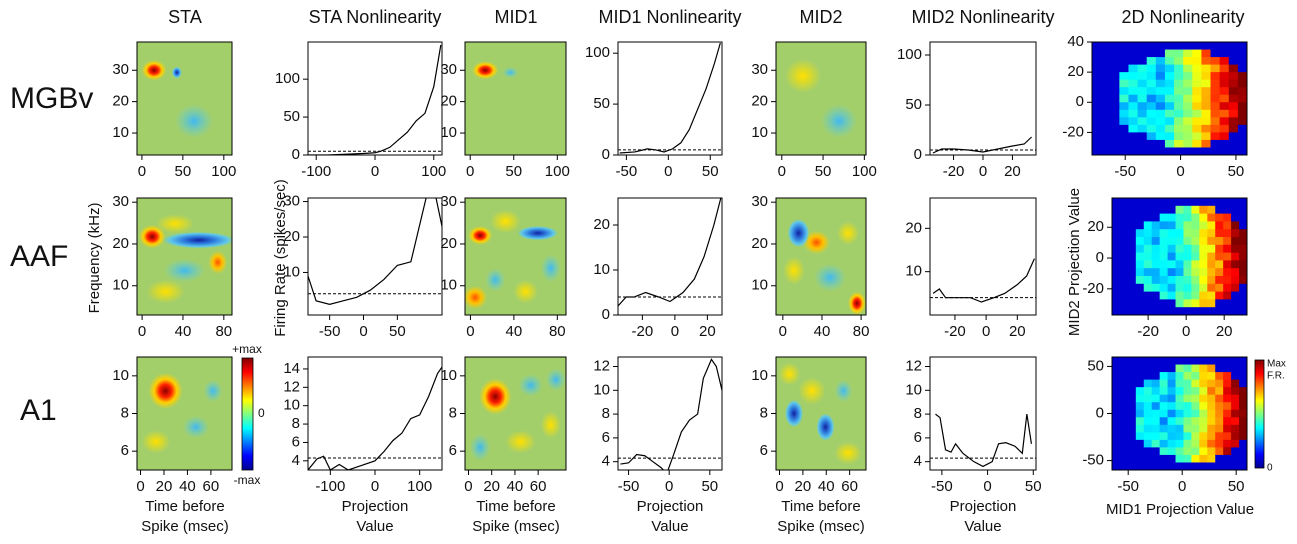  I want to click on frame, so click(184, 98).